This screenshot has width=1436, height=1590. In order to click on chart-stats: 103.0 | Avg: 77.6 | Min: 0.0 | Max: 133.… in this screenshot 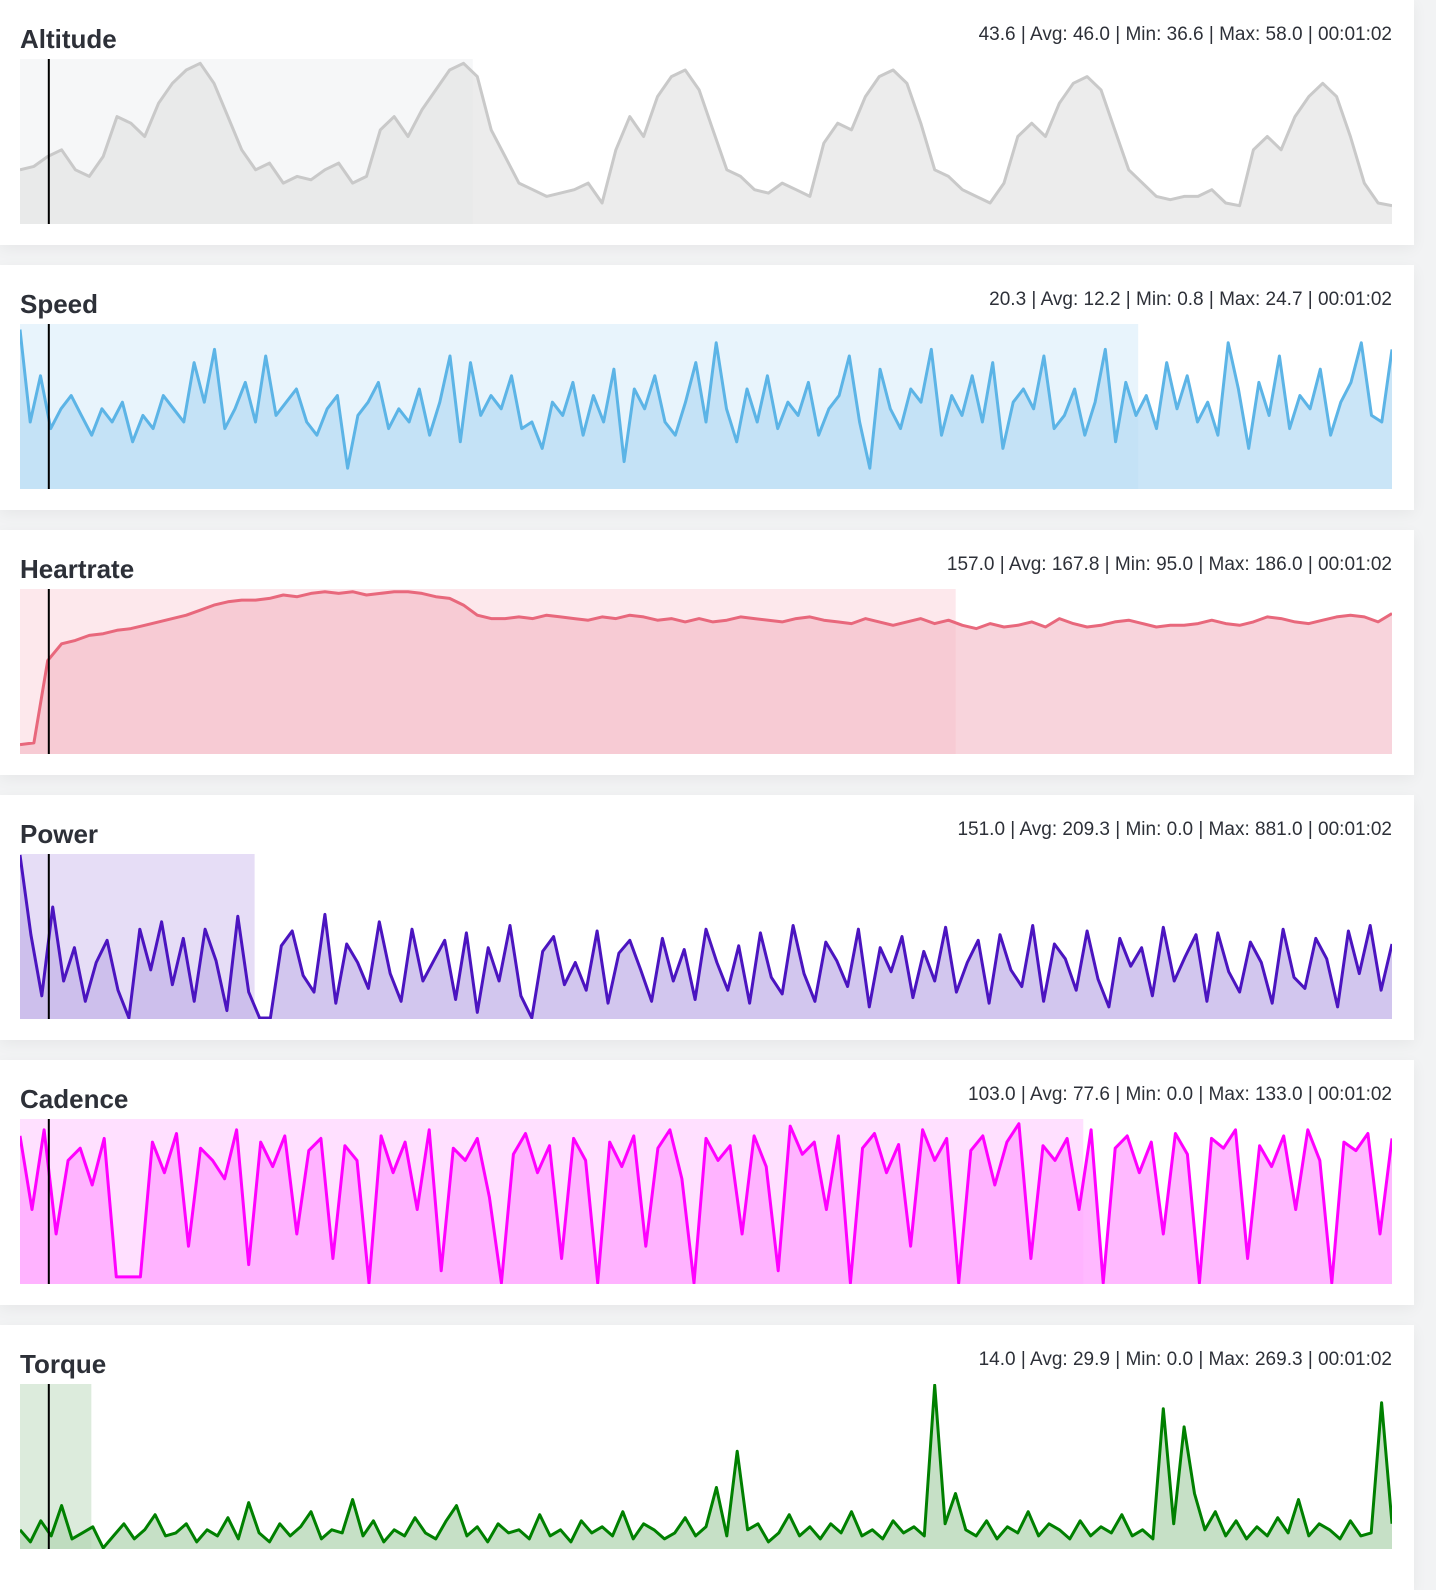, I will do `click(1180, 1094)`.